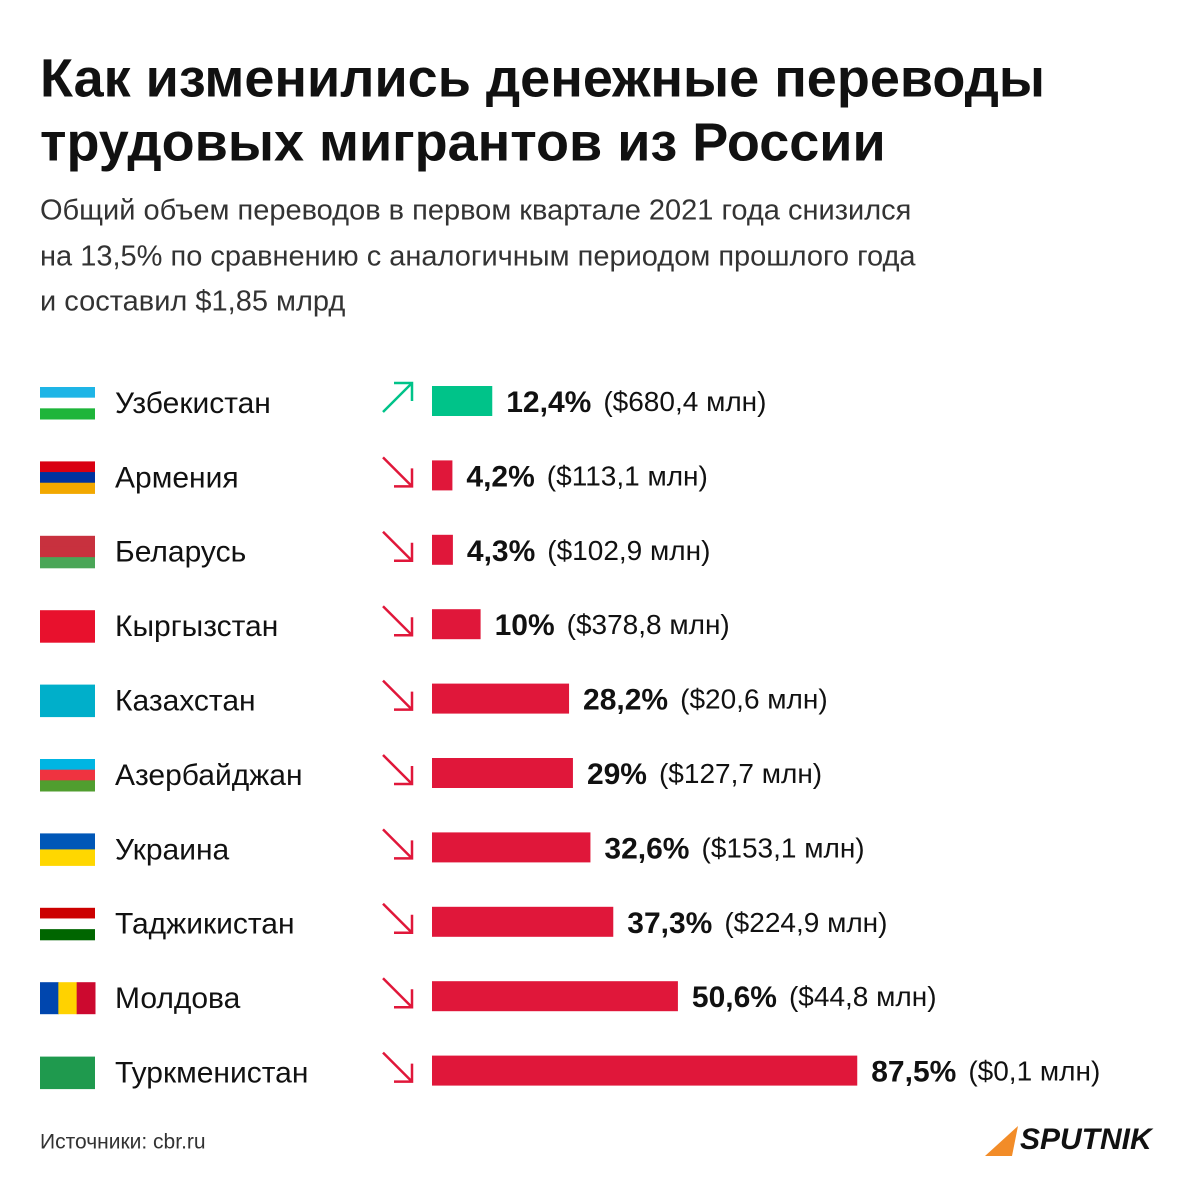 The width and height of the screenshot is (1200, 1201). What do you see at coordinates (1034, 1071) in the screenshot?
I see `amount-label: ($0,1 млн)` at bounding box center [1034, 1071].